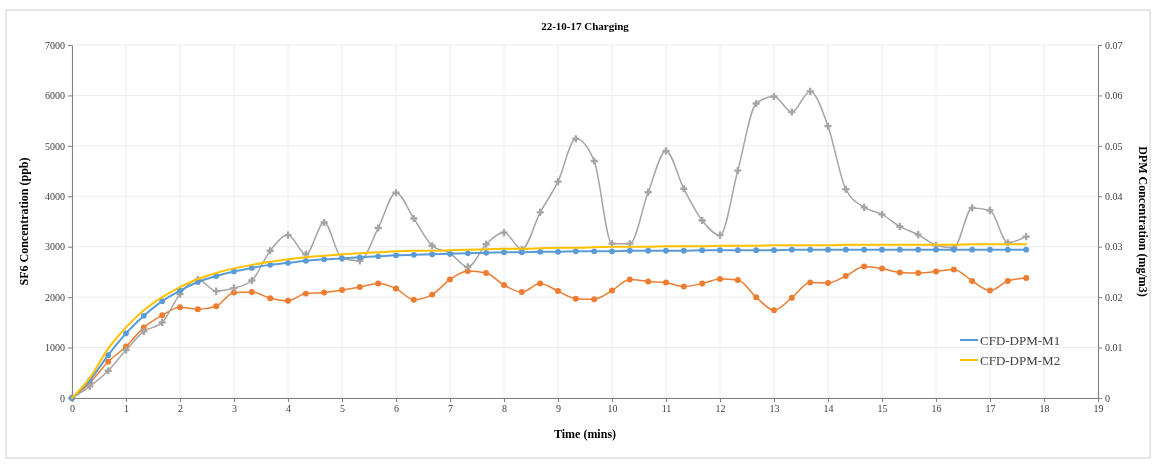 This screenshot has height=467, width=1156. What do you see at coordinates (288, 409) in the screenshot?
I see `x-tick-label: 4` at bounding box center [288, 409].